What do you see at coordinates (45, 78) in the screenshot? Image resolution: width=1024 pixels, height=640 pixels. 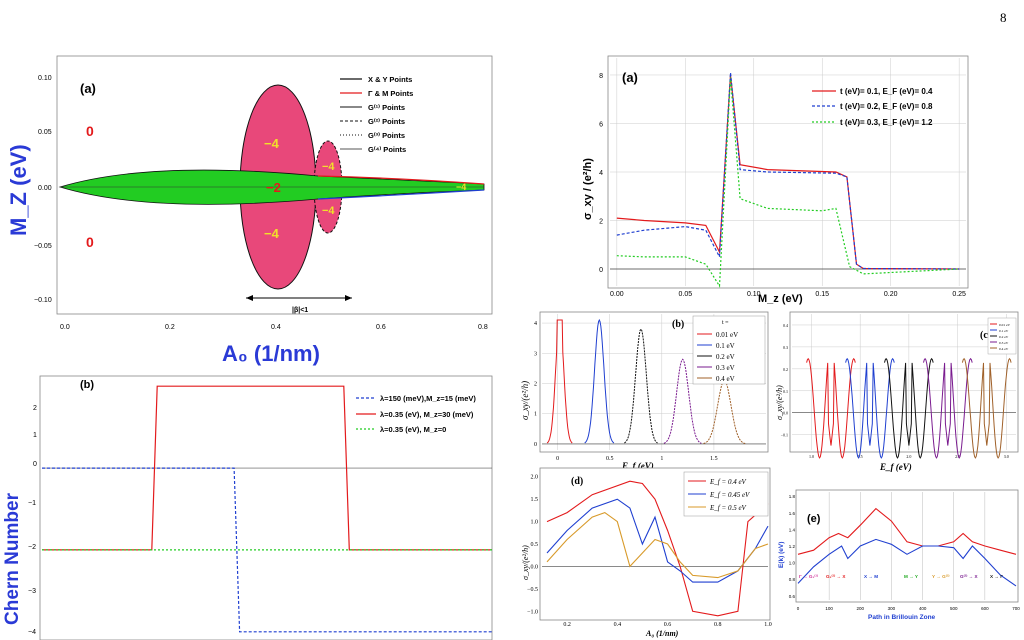 I see `y-tick-label: 0.10` at bounding box center [45, 78].